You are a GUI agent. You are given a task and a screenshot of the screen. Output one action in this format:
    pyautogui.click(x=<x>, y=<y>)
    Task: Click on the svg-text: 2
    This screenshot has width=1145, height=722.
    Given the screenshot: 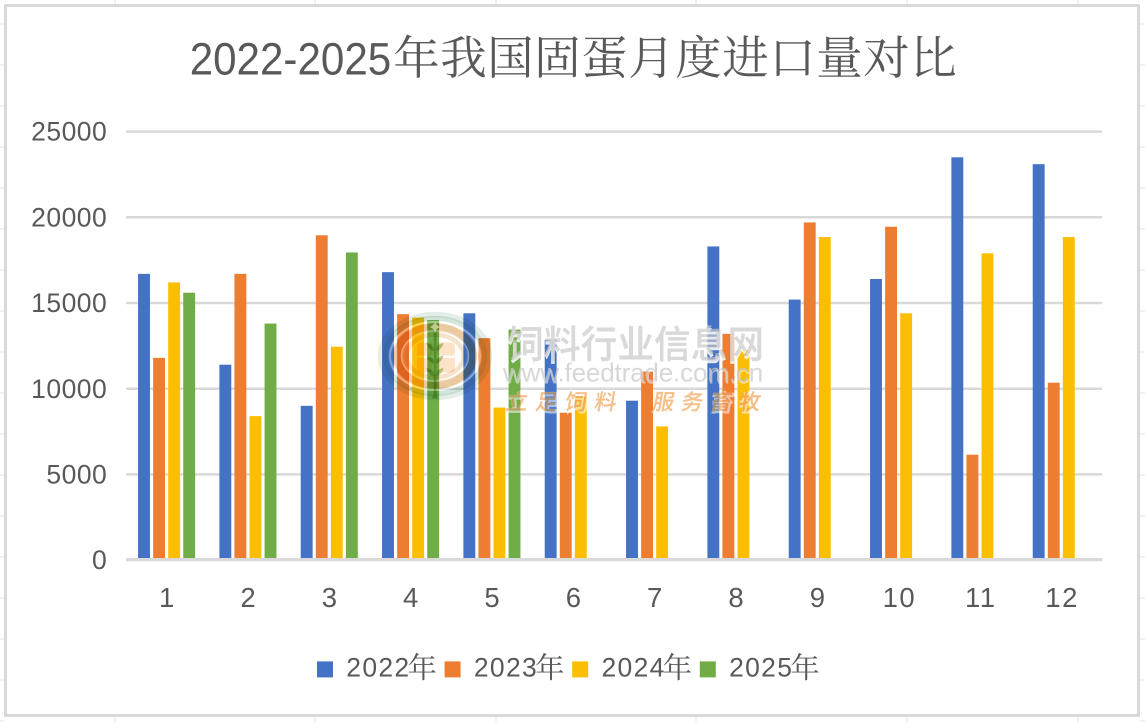 What is the action you would take?
    pyautogui.click(x=248, y=597)
    